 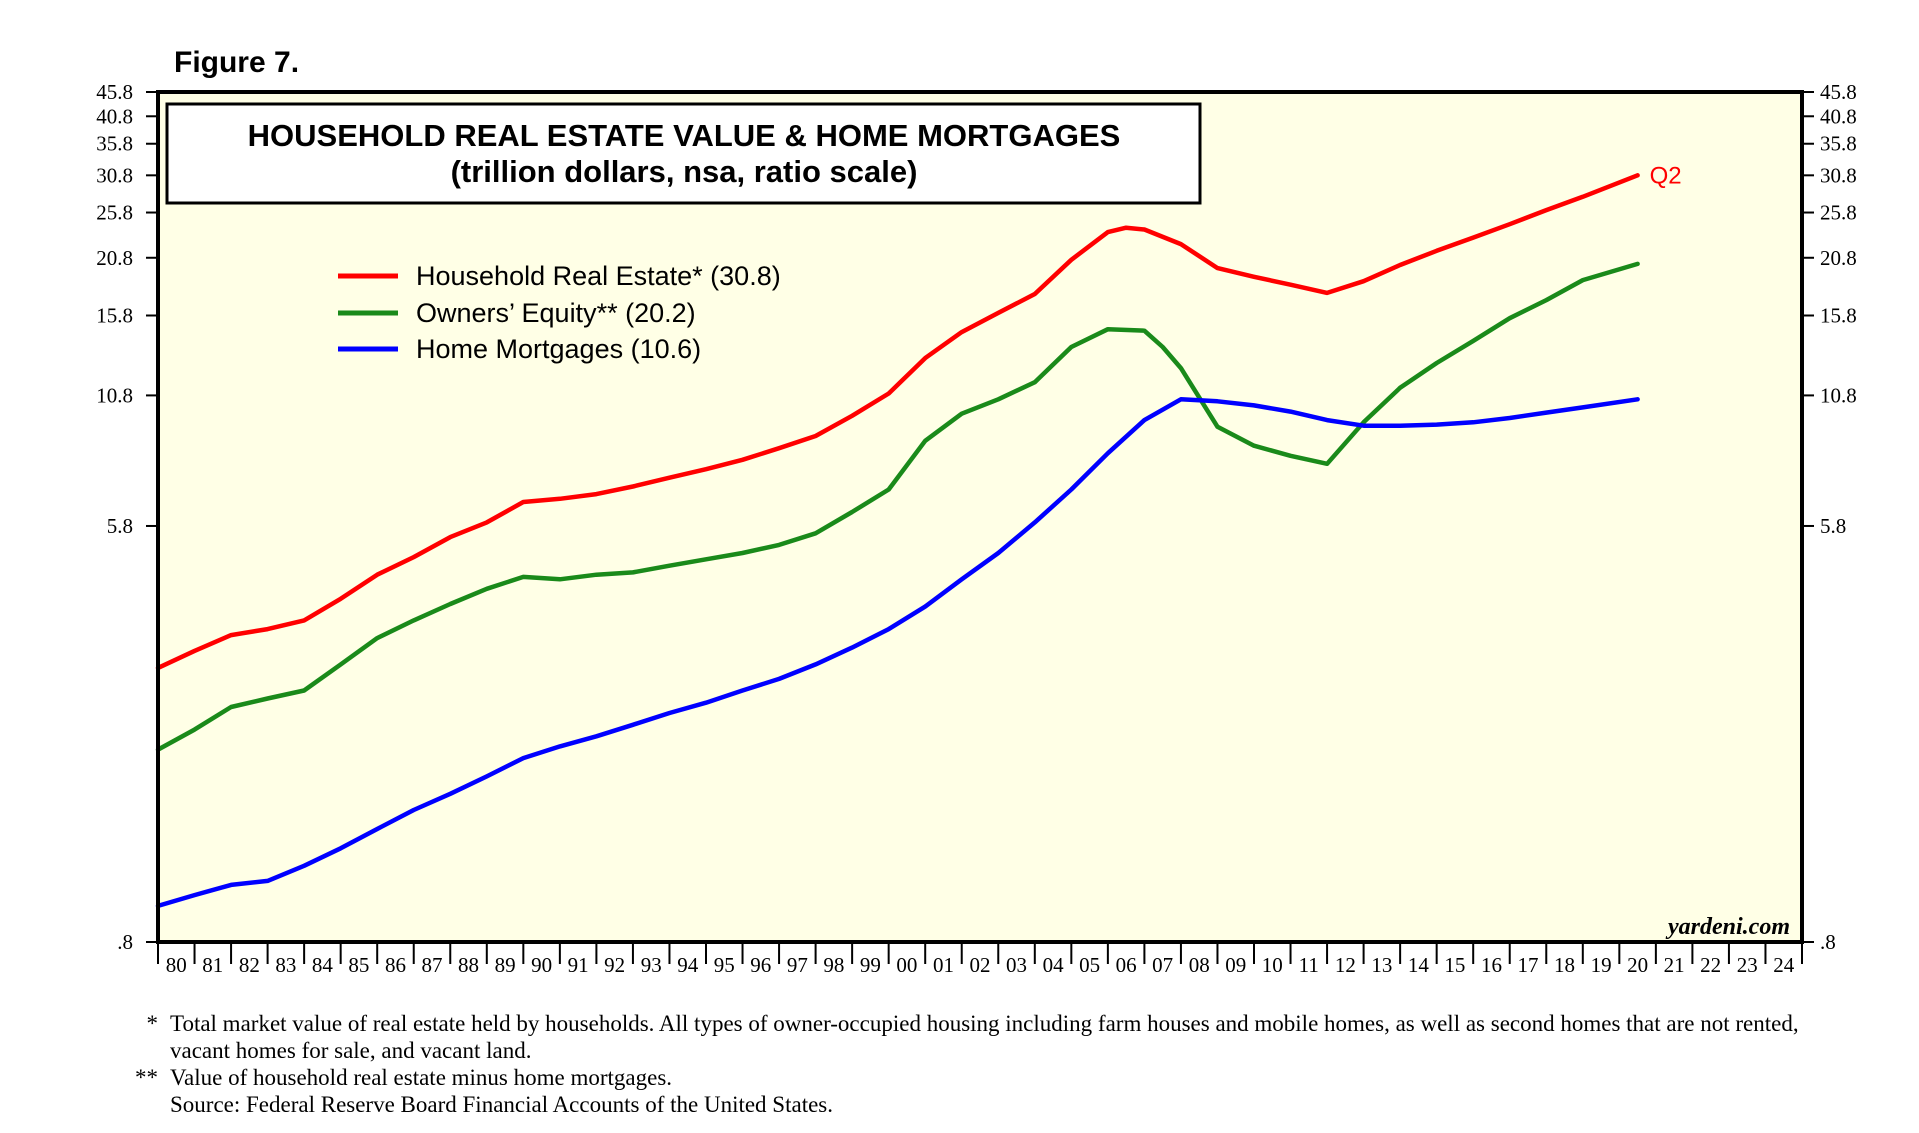 What do you see at coordinates (651, 965) in the screenshot?
I see `x-tick-label: 93` at bounding box center [651, 965].